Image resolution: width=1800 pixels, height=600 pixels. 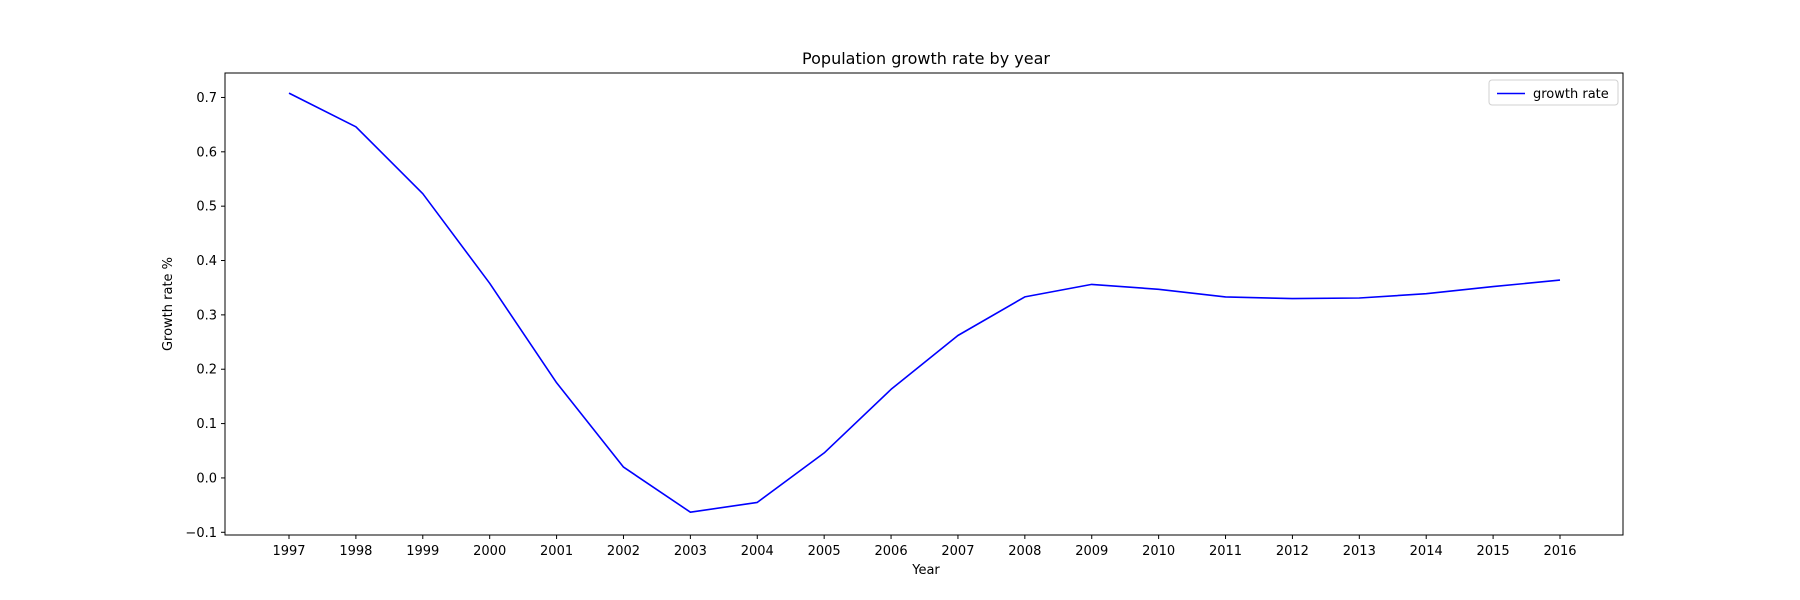 I want to click on y-tick-label: 0.7, so click(x=206, y=98).